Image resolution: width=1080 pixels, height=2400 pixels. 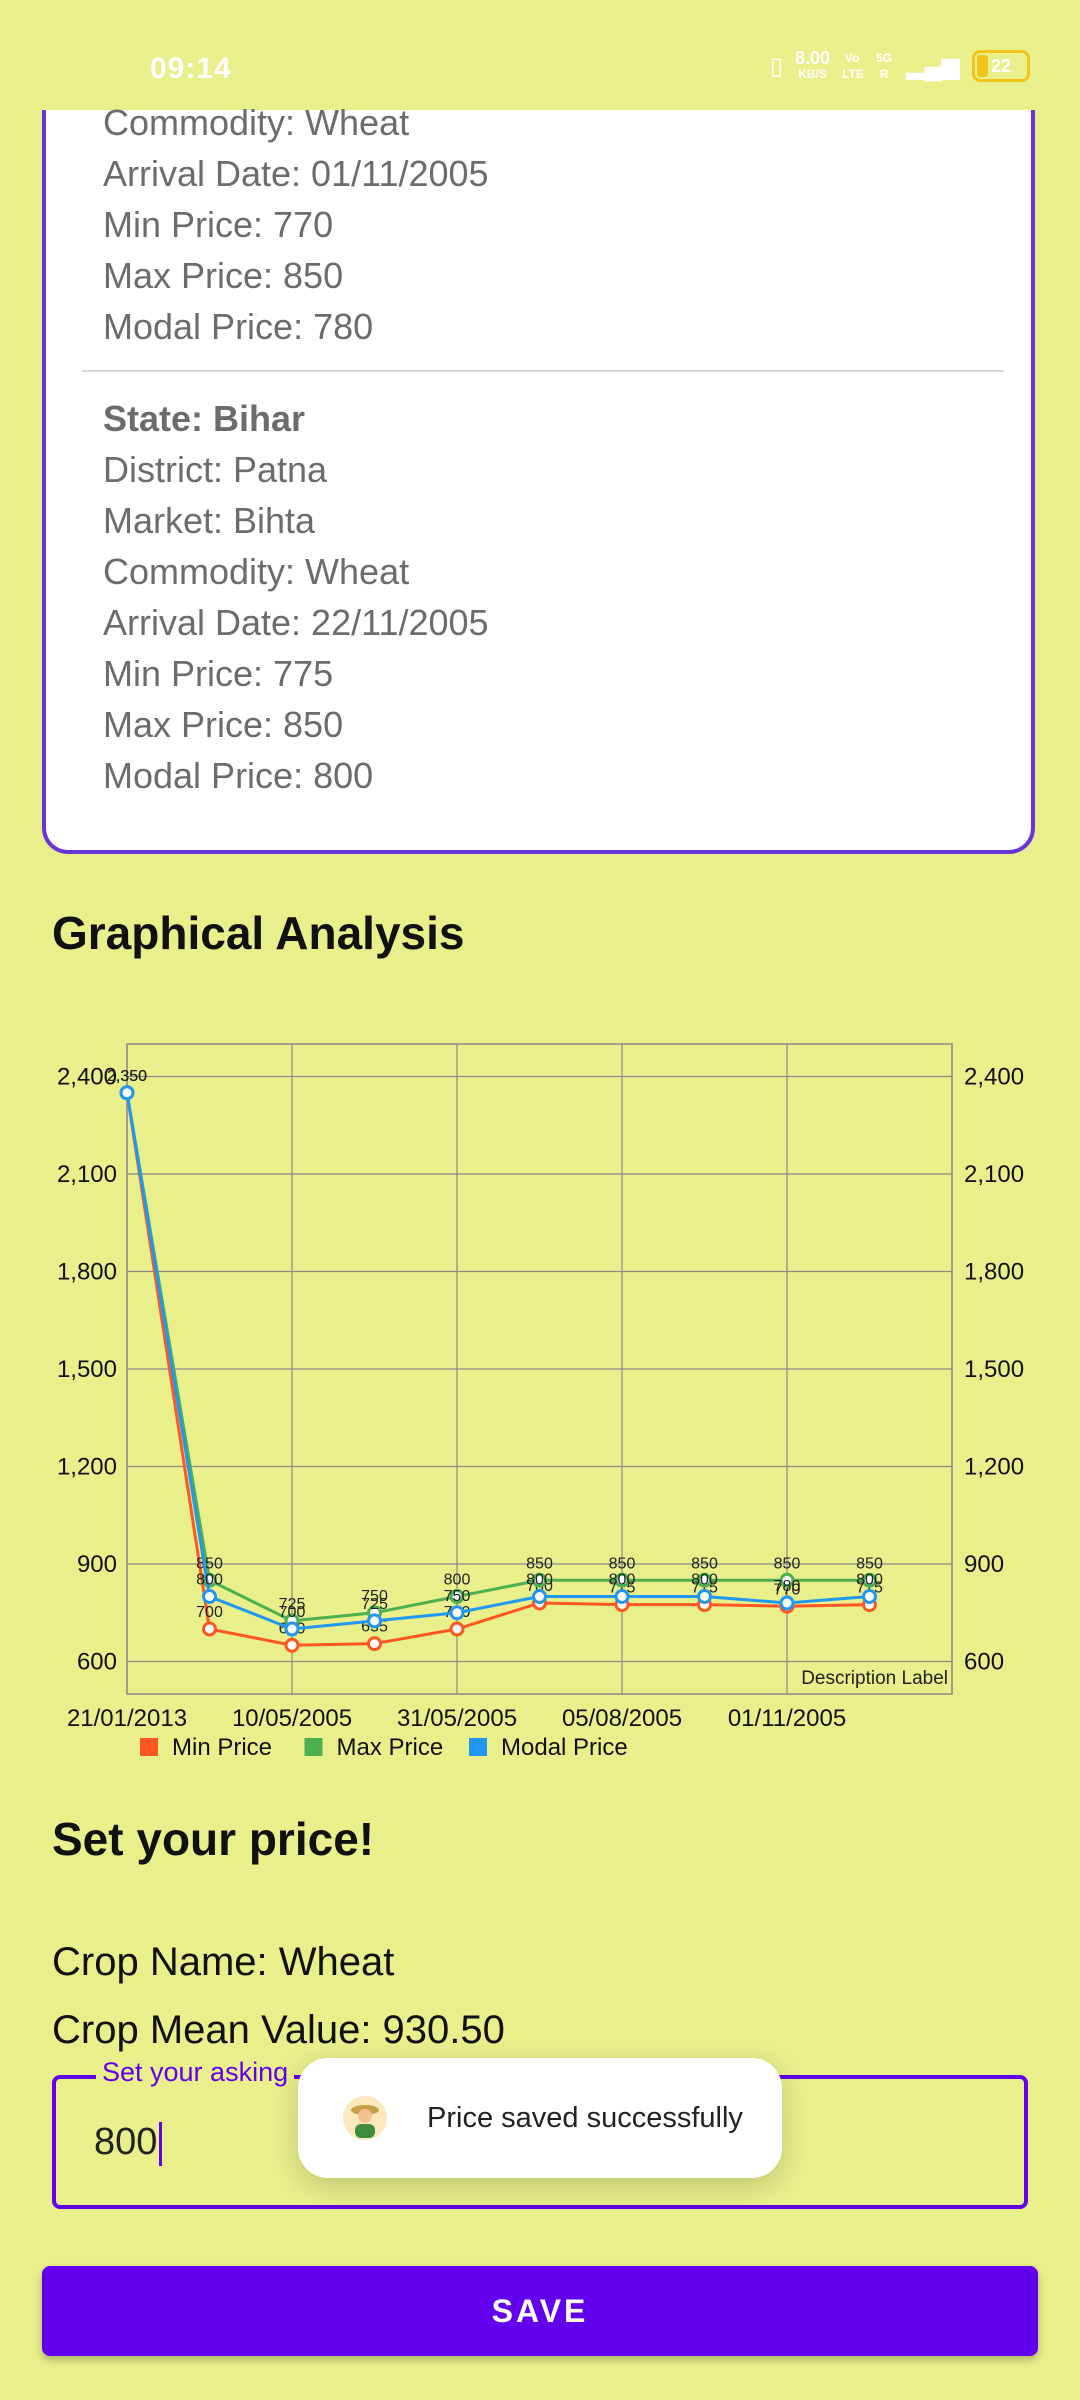 I want to click on y-tick-label-right: 600, so click(x=984, y=1662).